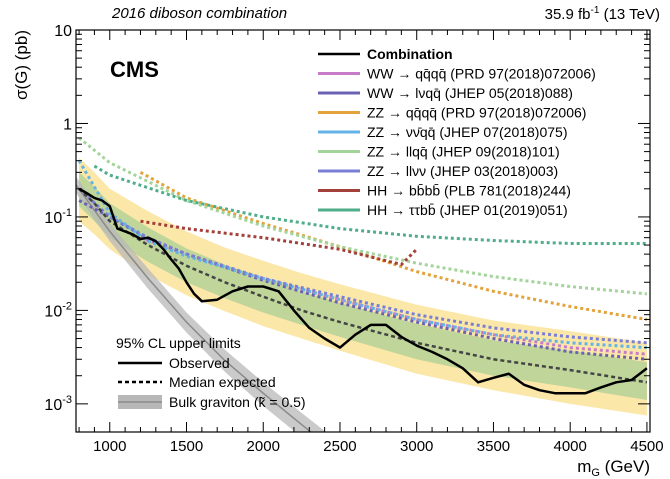 The height and width of the screenshot is (479, 670). Describe the element at coordinates (134, 69) in the screenshot. I see `cms-label: CMS` at that location.